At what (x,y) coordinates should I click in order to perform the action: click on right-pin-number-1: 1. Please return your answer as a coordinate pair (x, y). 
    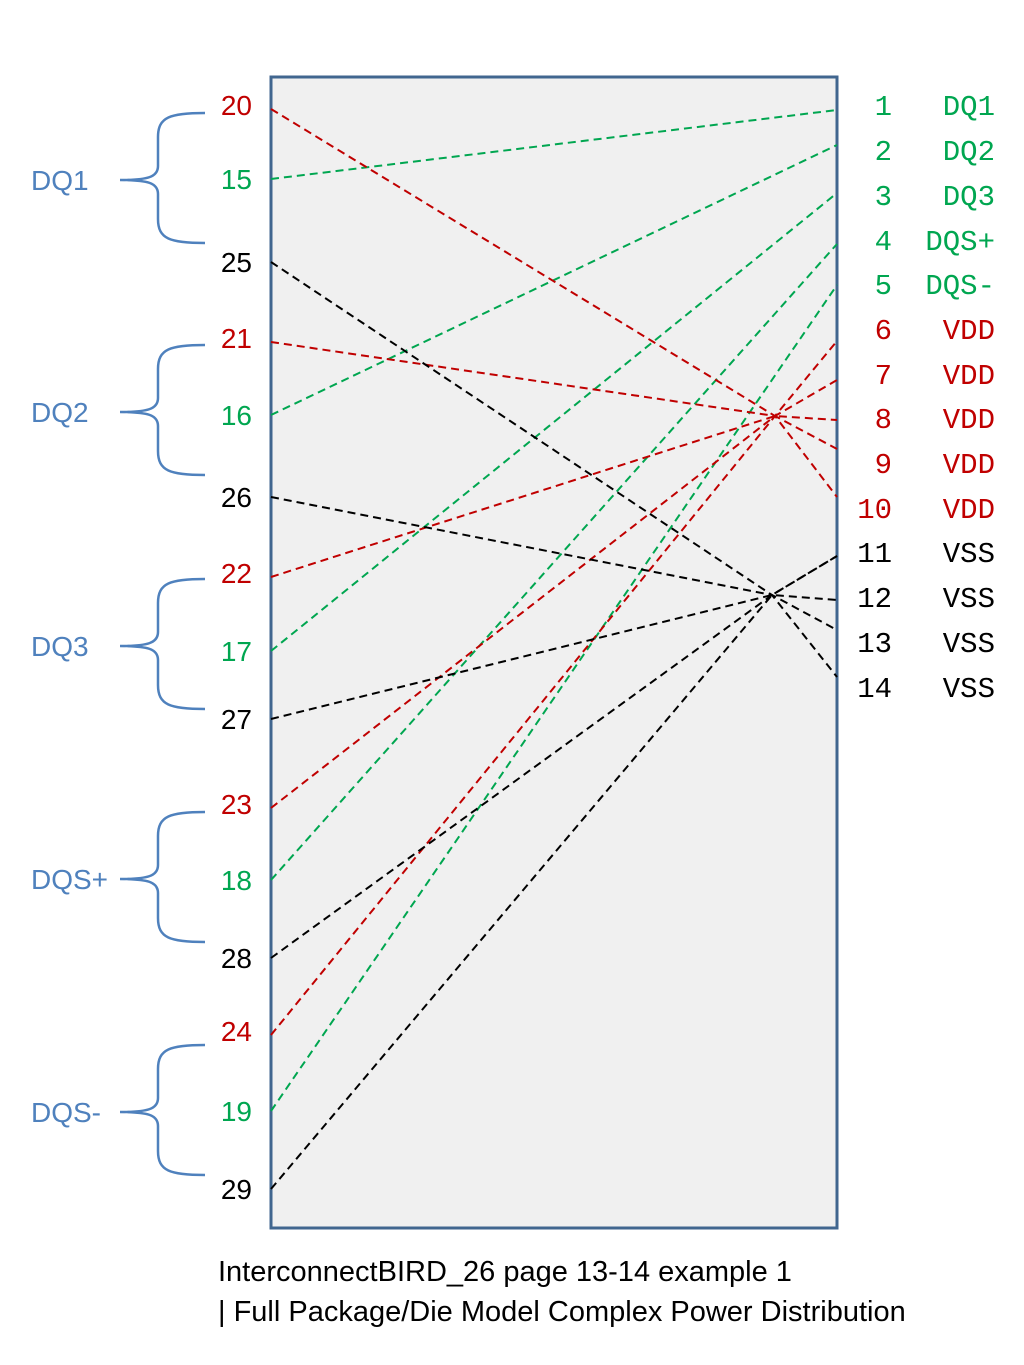
    Looking at the image, I should click on (883, 107).